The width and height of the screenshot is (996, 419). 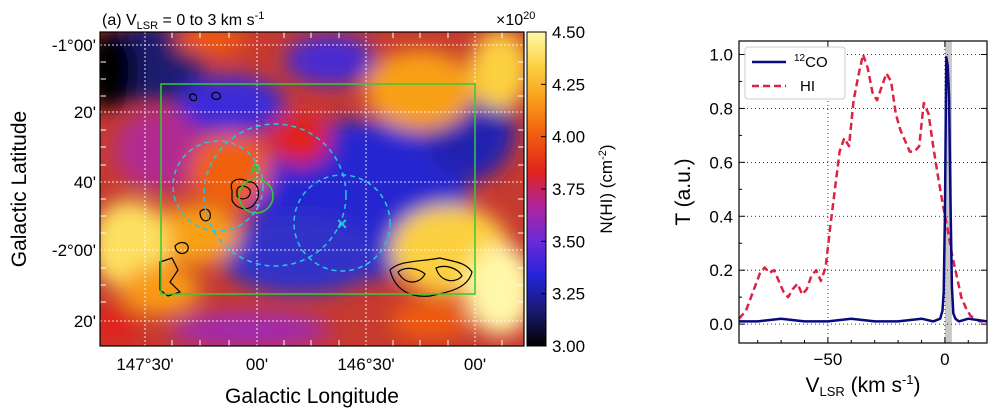 What do you see at coordinates (683, 191) in the screenshot?
I see `spectrum-ylabel: T (a.u.)` at bounding box center [683, 191].